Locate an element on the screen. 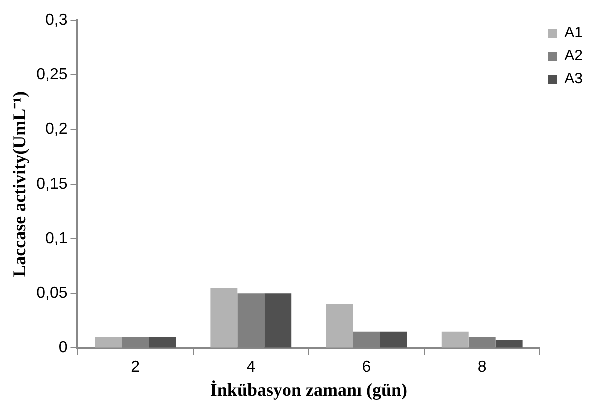 Image resolution: width=611 pixels, height=410 pixels. y-tick-label: 0,2 is located at coordinates (56, 129).